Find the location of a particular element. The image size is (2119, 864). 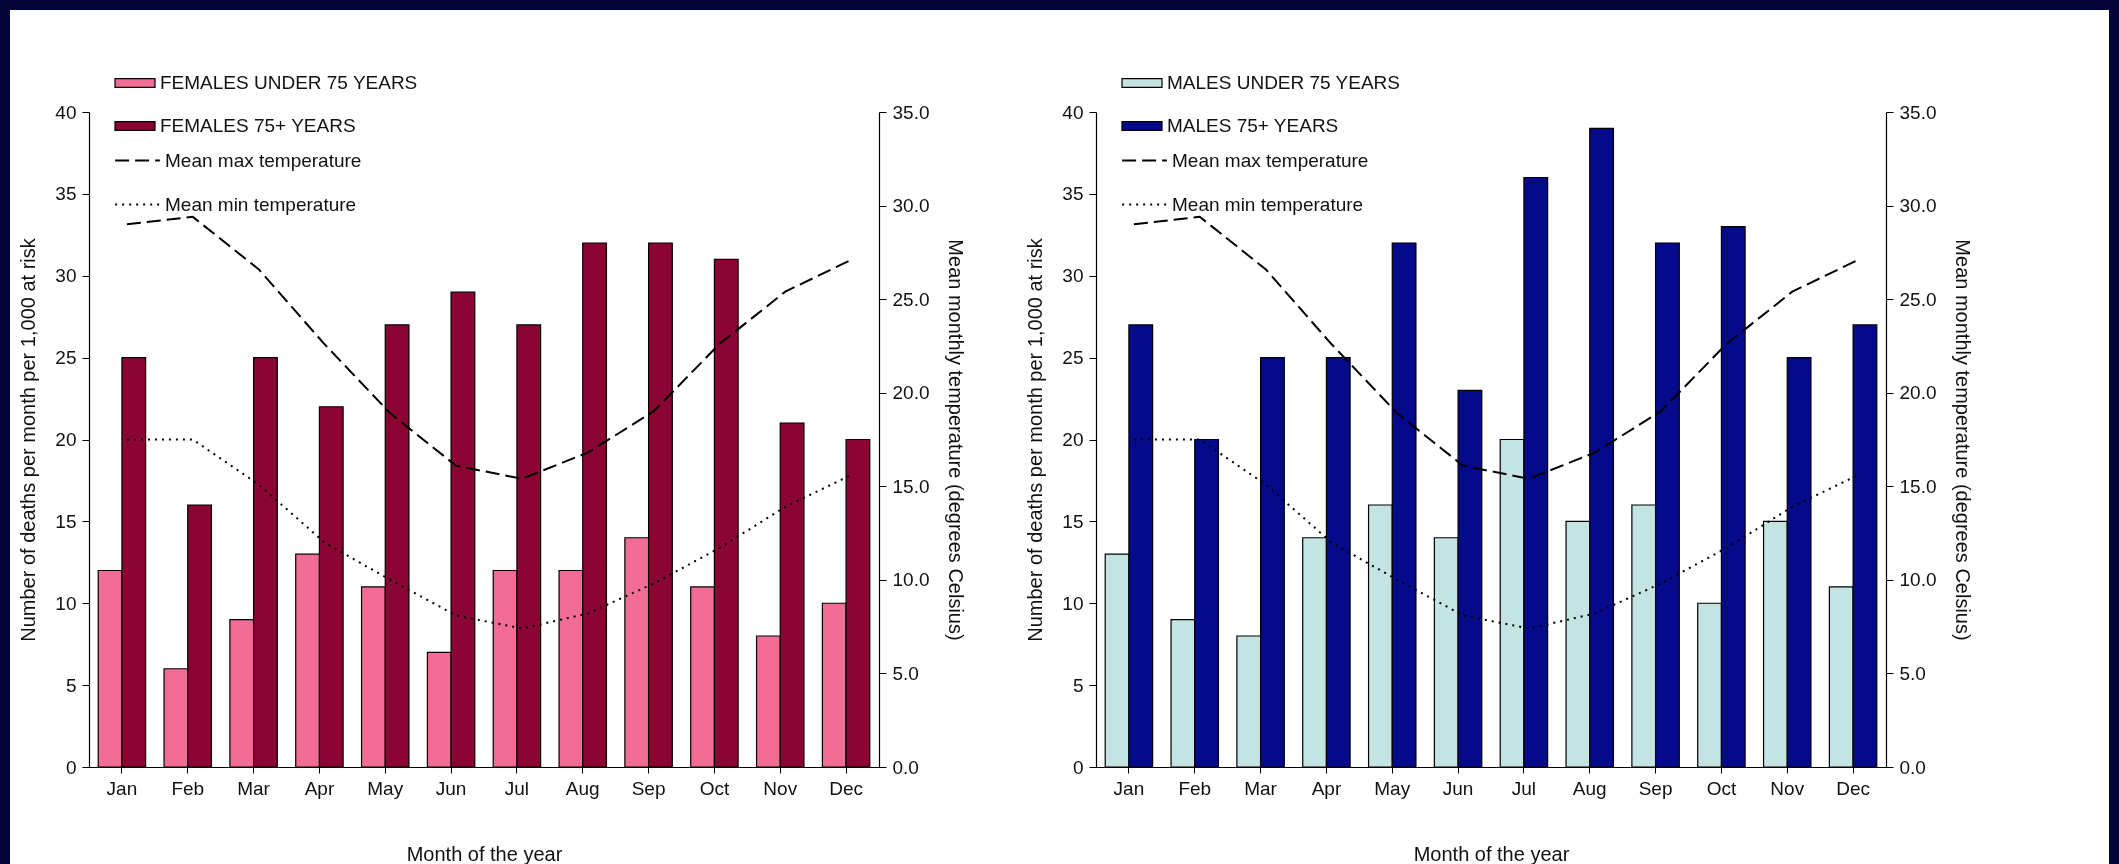

legend-label: FEMALES UNDER 75 YEARS is located at coordinates (289, 82).